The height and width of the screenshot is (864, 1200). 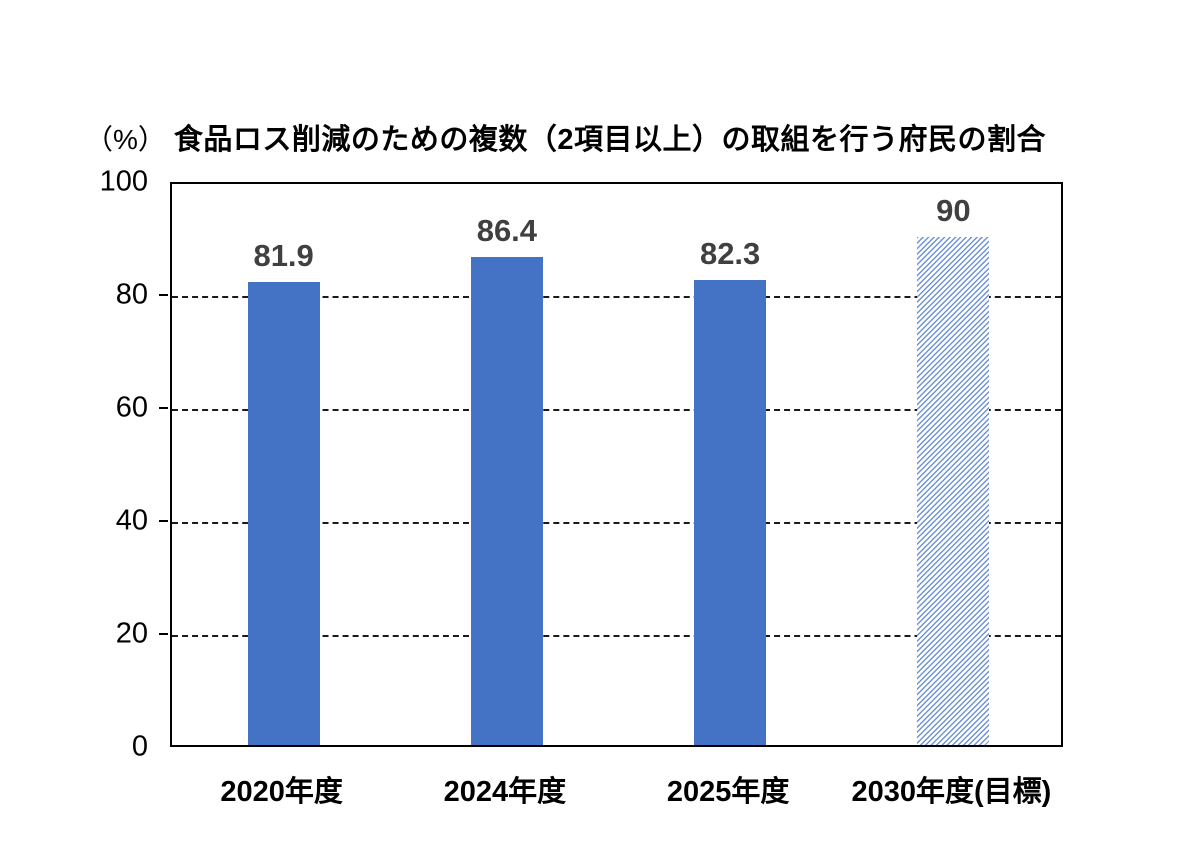 I want to click on y-axis-unit-label: （%）, so click(x=125, y=139).